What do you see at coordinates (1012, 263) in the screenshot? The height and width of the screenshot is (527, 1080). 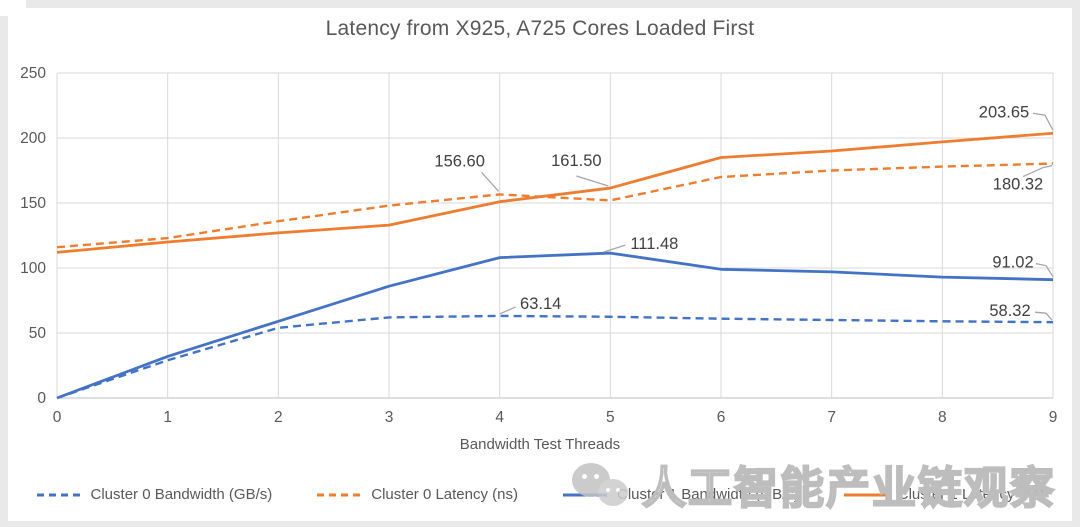 I see `data-label: 91.02` at bounding box center [1012, 263].